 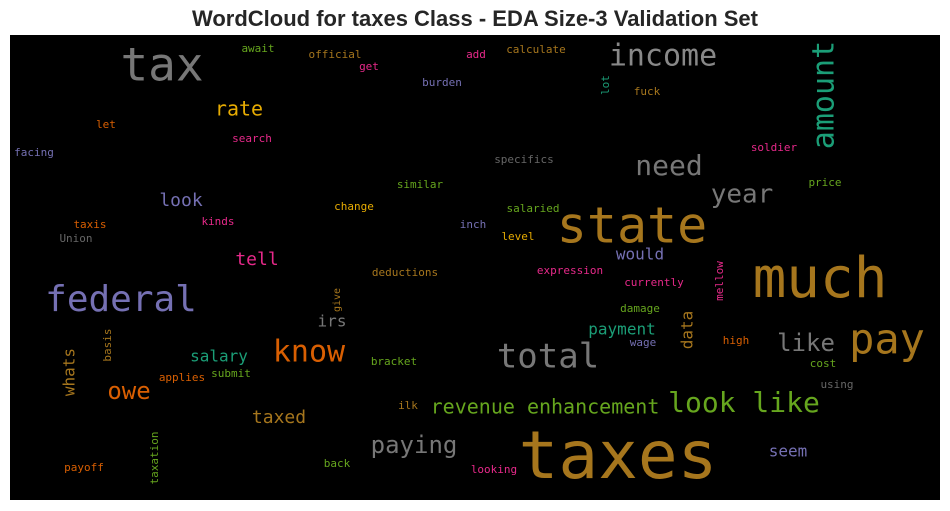 I want to click on word: specifics, so click(x=524, y=159).